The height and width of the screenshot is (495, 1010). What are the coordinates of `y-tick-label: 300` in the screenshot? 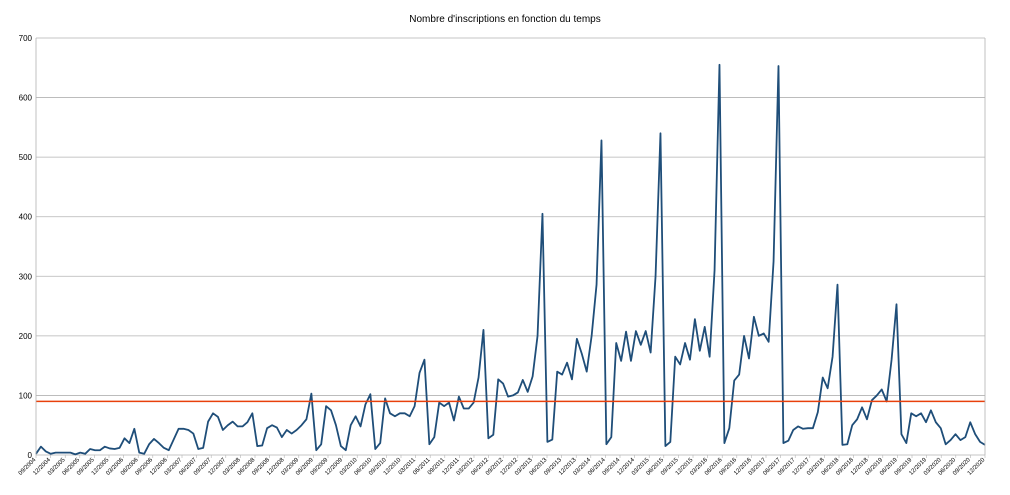 It's located at (26, 276).